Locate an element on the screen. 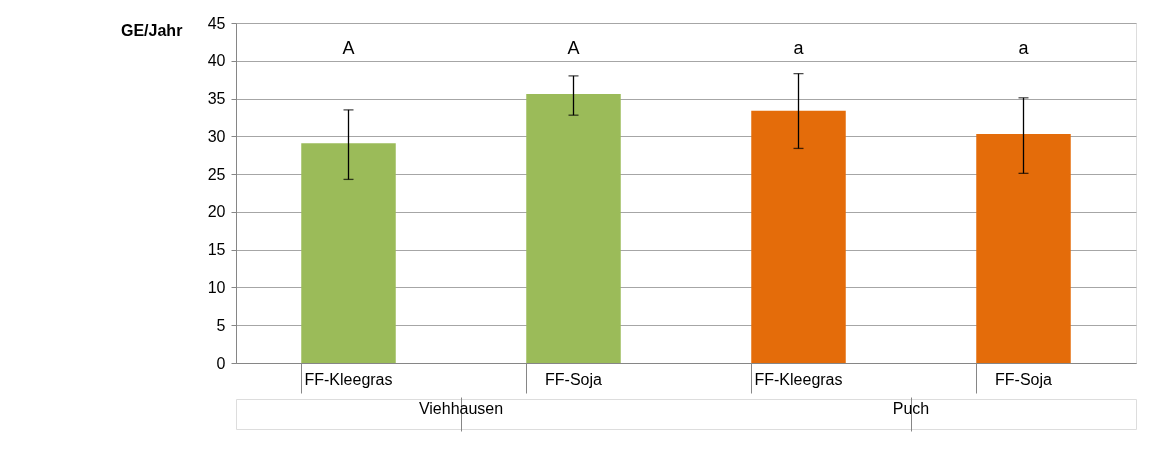 Image resolution: width=1159 pixels, height=476 pixels. y-tick-label: 20 is located at coordinates (216, 212).